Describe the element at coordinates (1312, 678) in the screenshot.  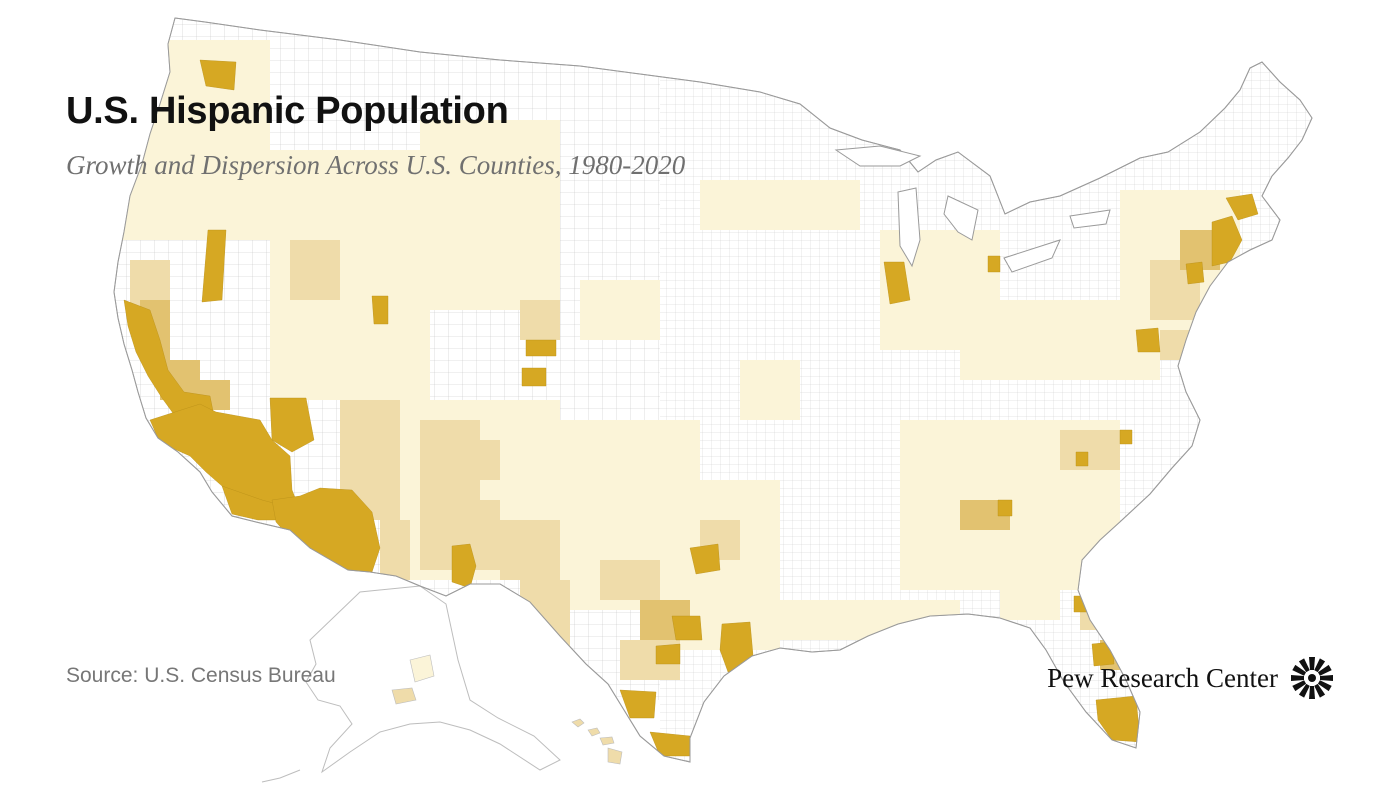
I see `pew-sunburst-icon` at that location.